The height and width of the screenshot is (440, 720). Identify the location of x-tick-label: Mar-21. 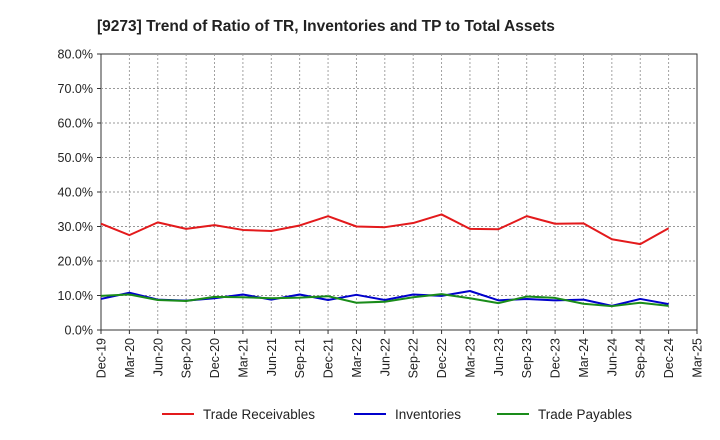
(243, 358).